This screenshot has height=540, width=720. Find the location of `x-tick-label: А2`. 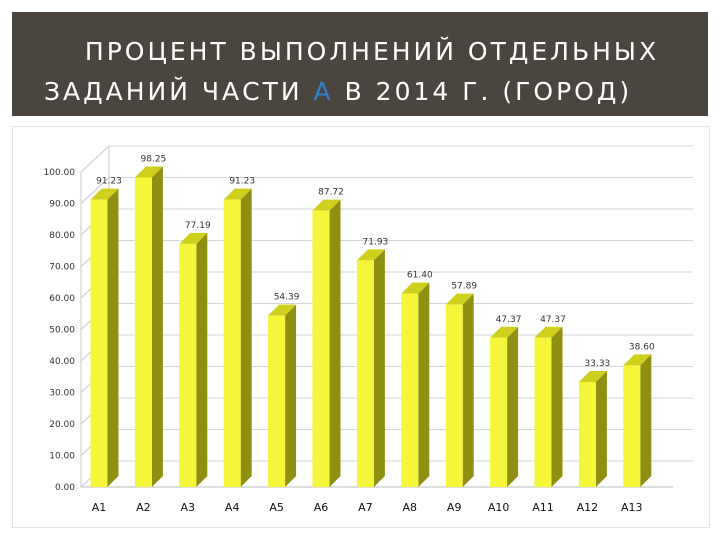

x-tick-label: А2 is located at coordinates (143, 507).